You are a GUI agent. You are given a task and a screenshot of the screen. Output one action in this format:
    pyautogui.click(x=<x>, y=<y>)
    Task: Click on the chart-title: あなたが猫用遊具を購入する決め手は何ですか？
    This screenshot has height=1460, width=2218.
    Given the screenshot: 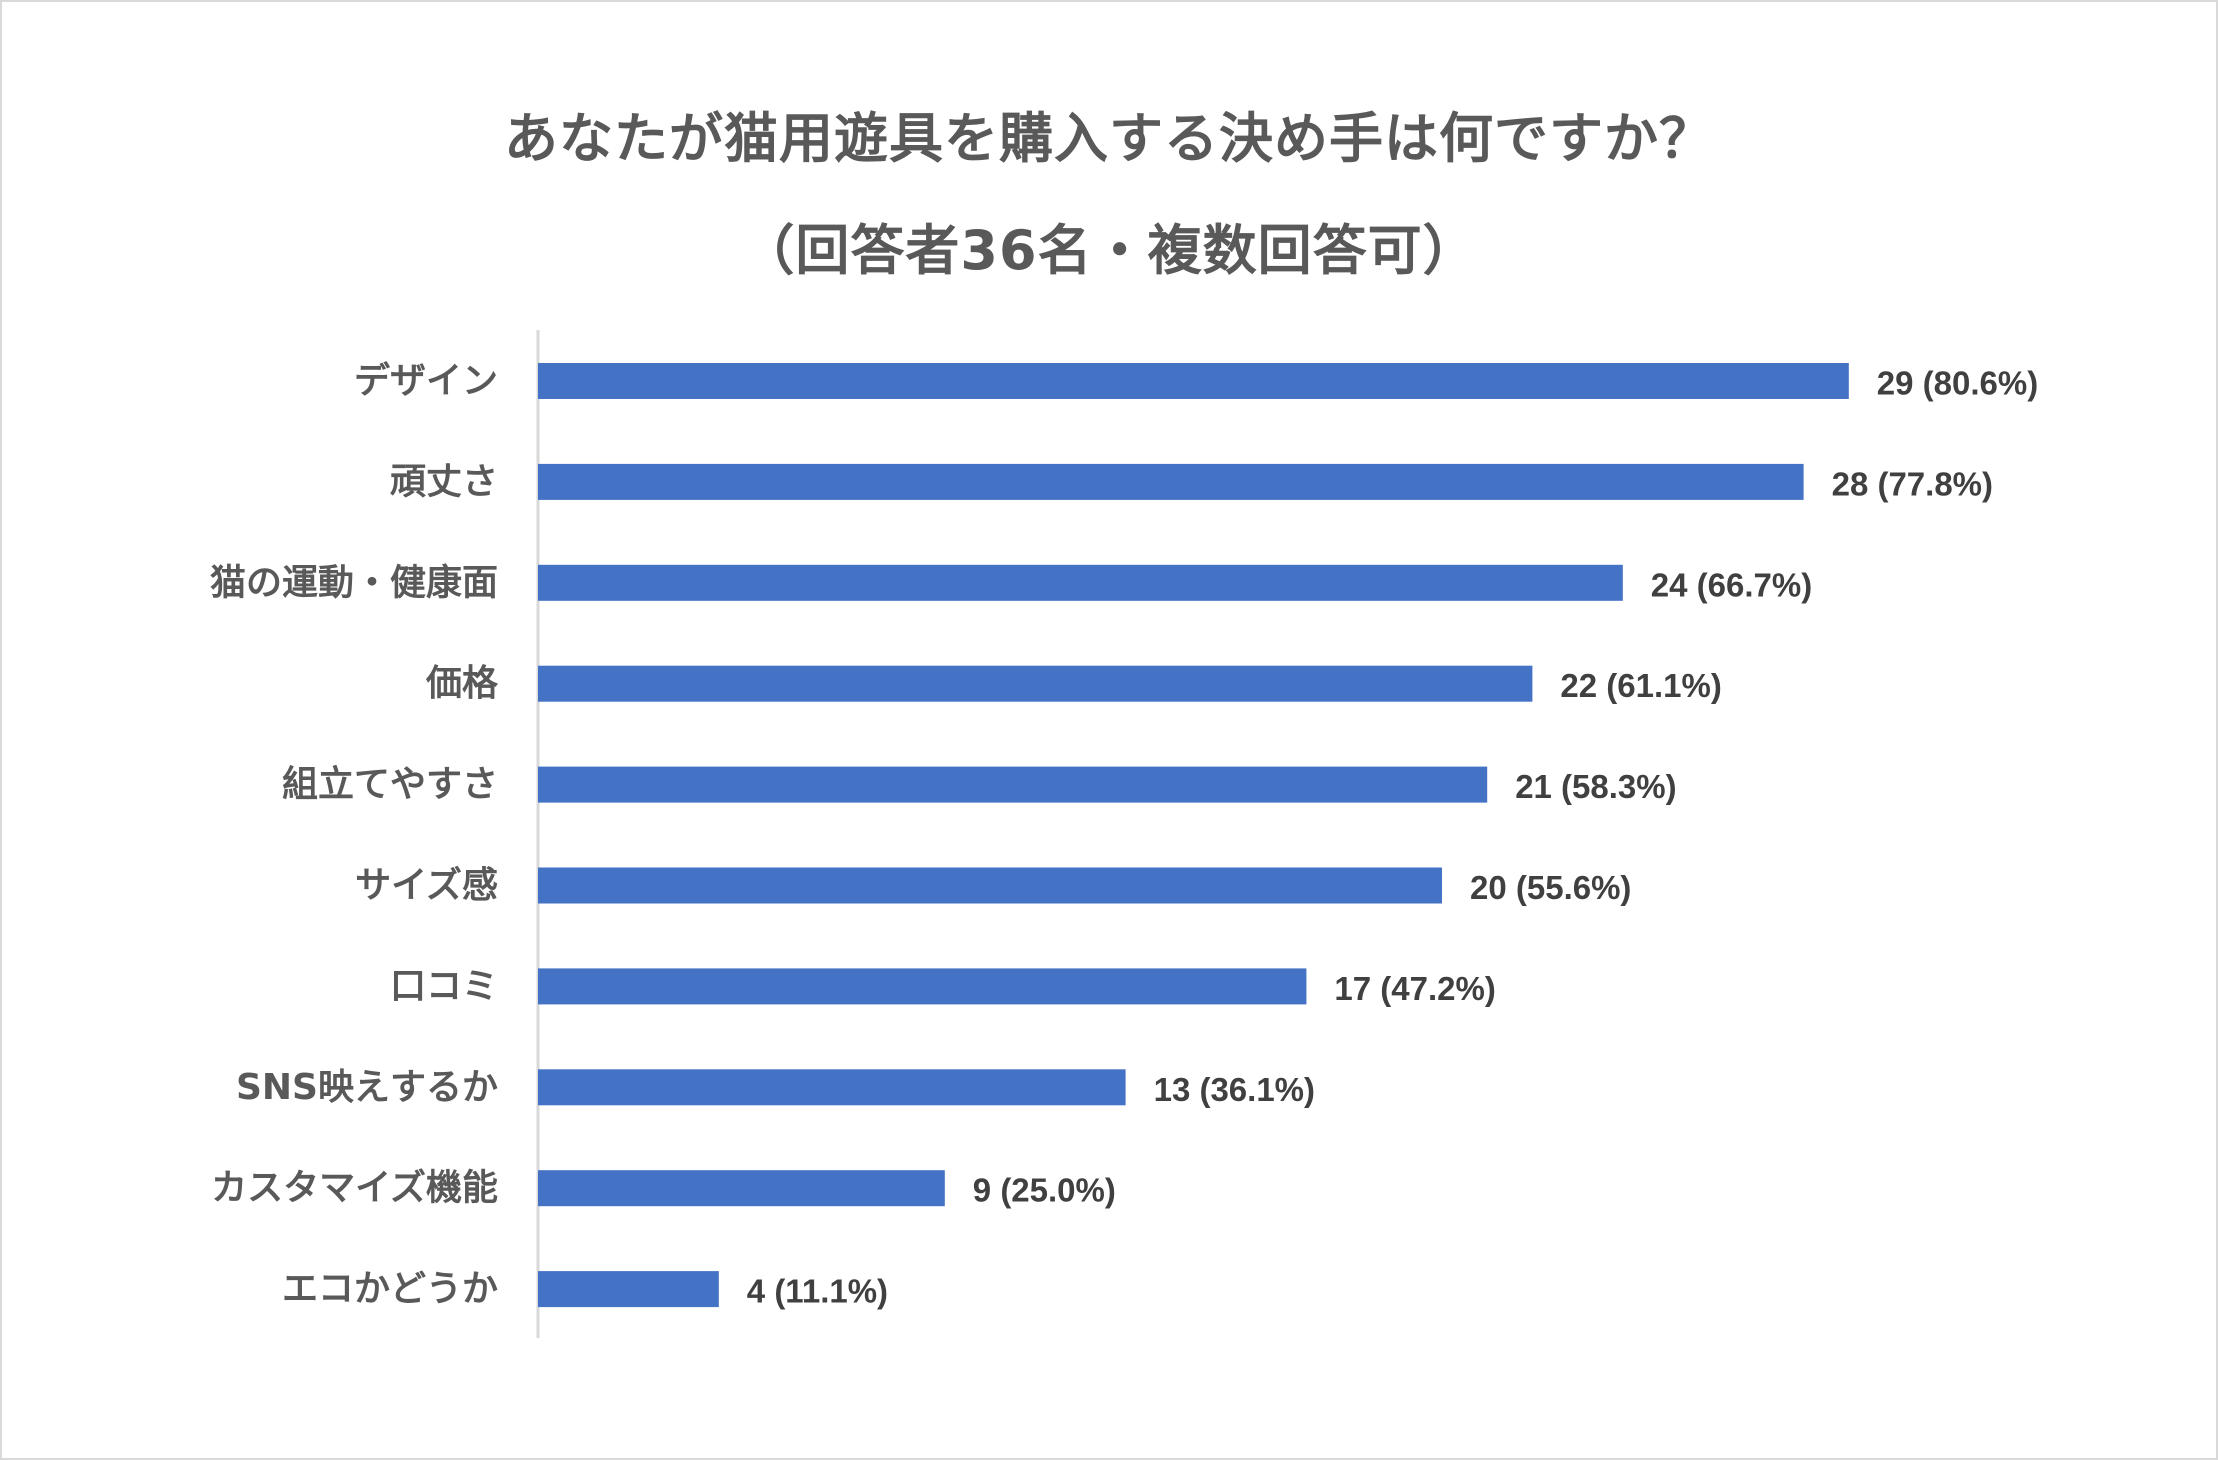 What is the action you would take?
    pyautogui.click(x=1109, y=138)
    